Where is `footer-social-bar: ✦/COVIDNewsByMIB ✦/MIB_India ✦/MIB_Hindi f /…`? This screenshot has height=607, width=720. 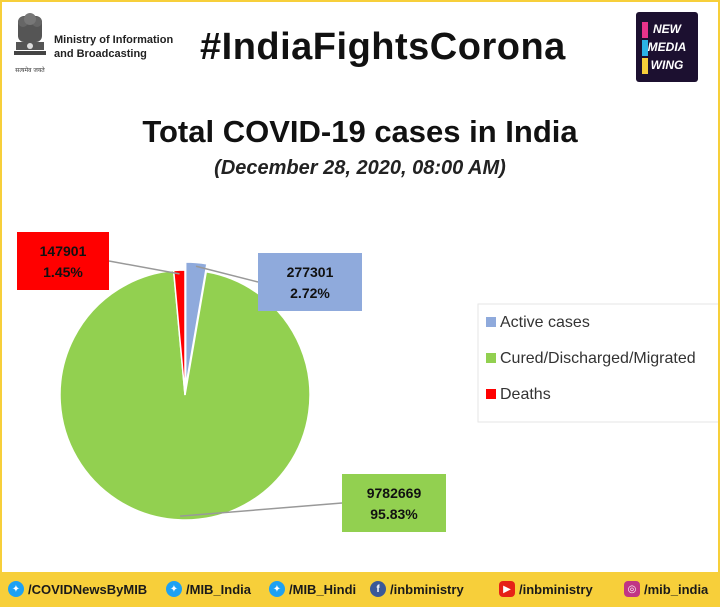
footer-social-bar: ✦/COVIDNewsByMIB ✦/MIB_India ✦/MIB_Hindi f /… is located at coordinates (360, 589).